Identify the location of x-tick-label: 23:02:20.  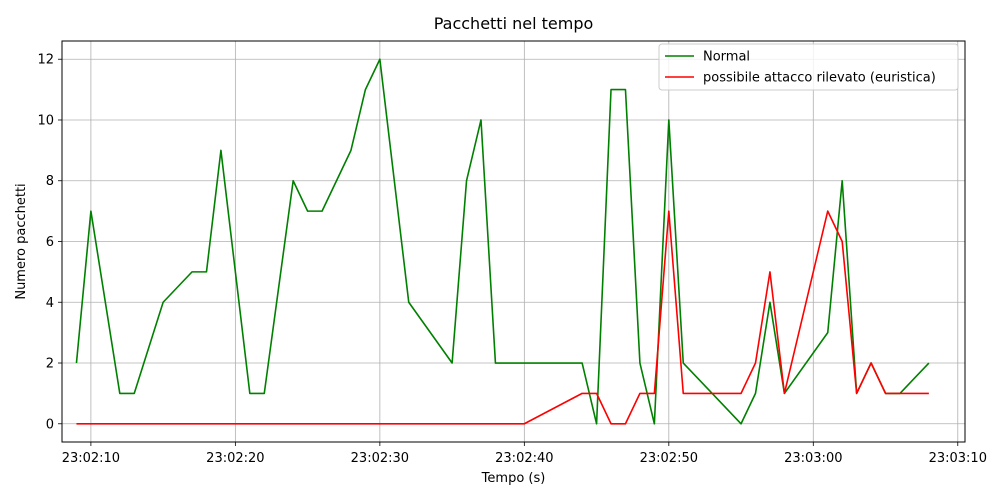
(235, 458).